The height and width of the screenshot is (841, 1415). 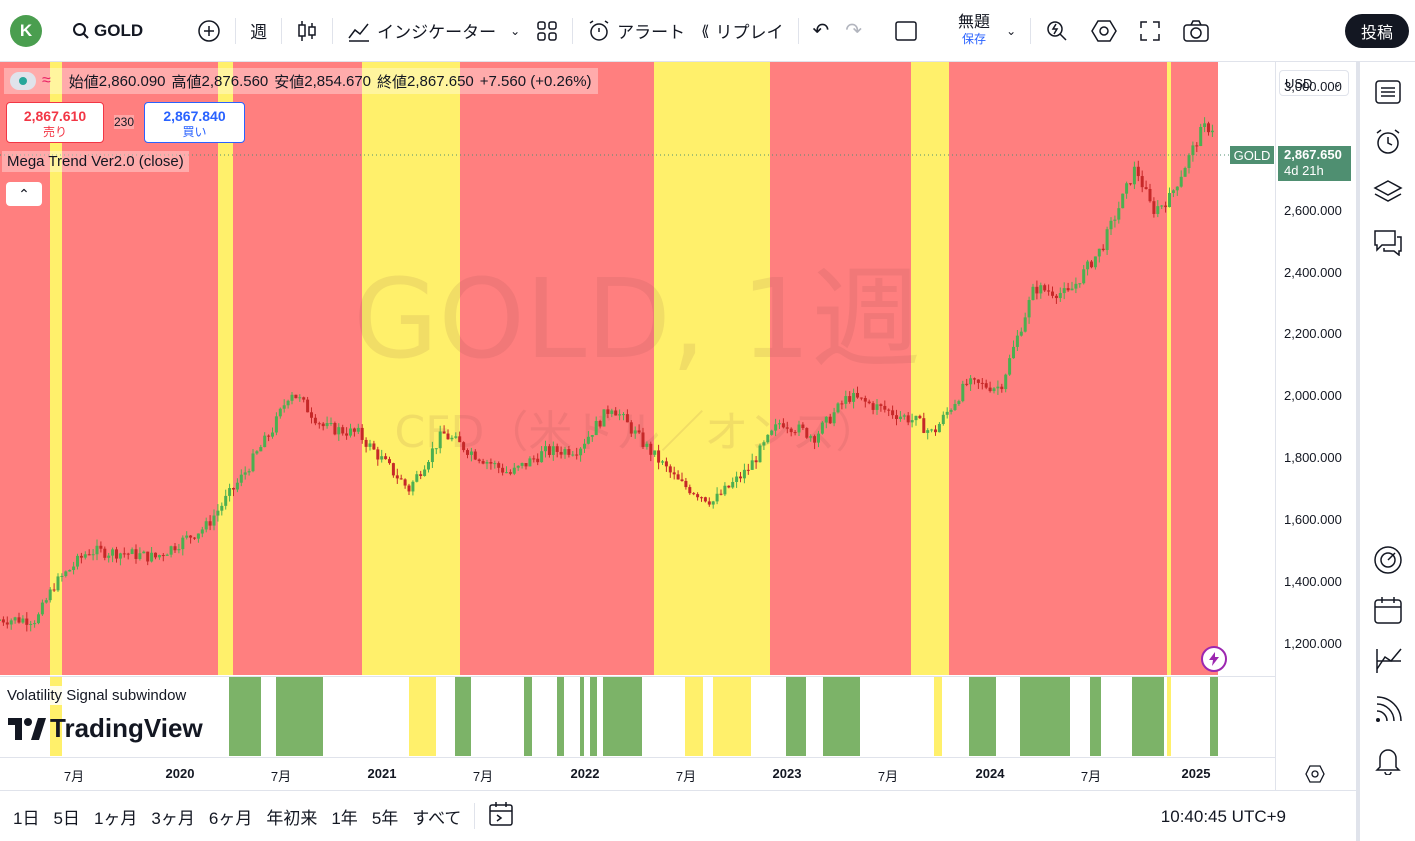 What do you see at coordinates (853, 31) in the screenshot?
I see `redo-button: ↷` at bounding box center [853, 31].